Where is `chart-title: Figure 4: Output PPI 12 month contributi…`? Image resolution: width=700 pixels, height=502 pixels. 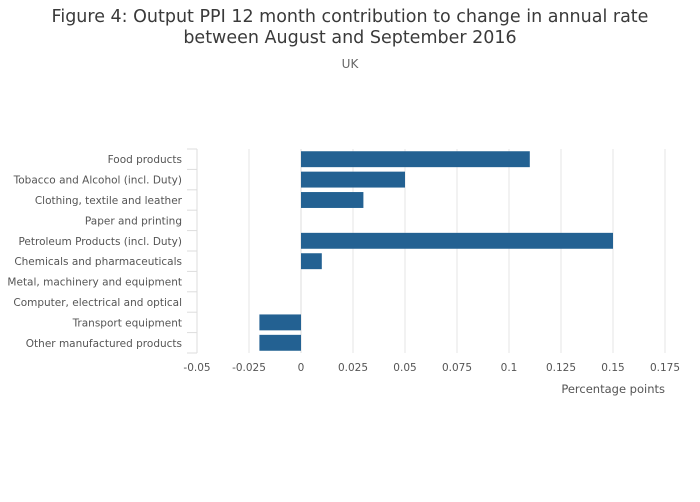
chart-title: Figure 4: Output PPI 12 month contributi… is located at coordinates (350, 28).